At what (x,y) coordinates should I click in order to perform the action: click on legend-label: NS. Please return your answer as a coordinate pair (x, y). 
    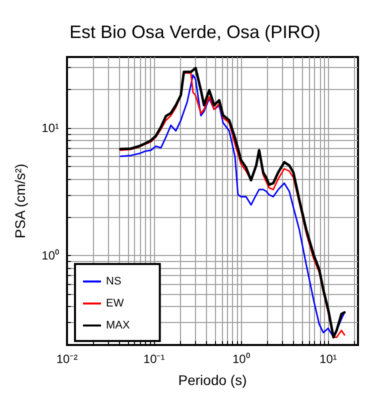
    Looking at the image, I should click on (114, 282).